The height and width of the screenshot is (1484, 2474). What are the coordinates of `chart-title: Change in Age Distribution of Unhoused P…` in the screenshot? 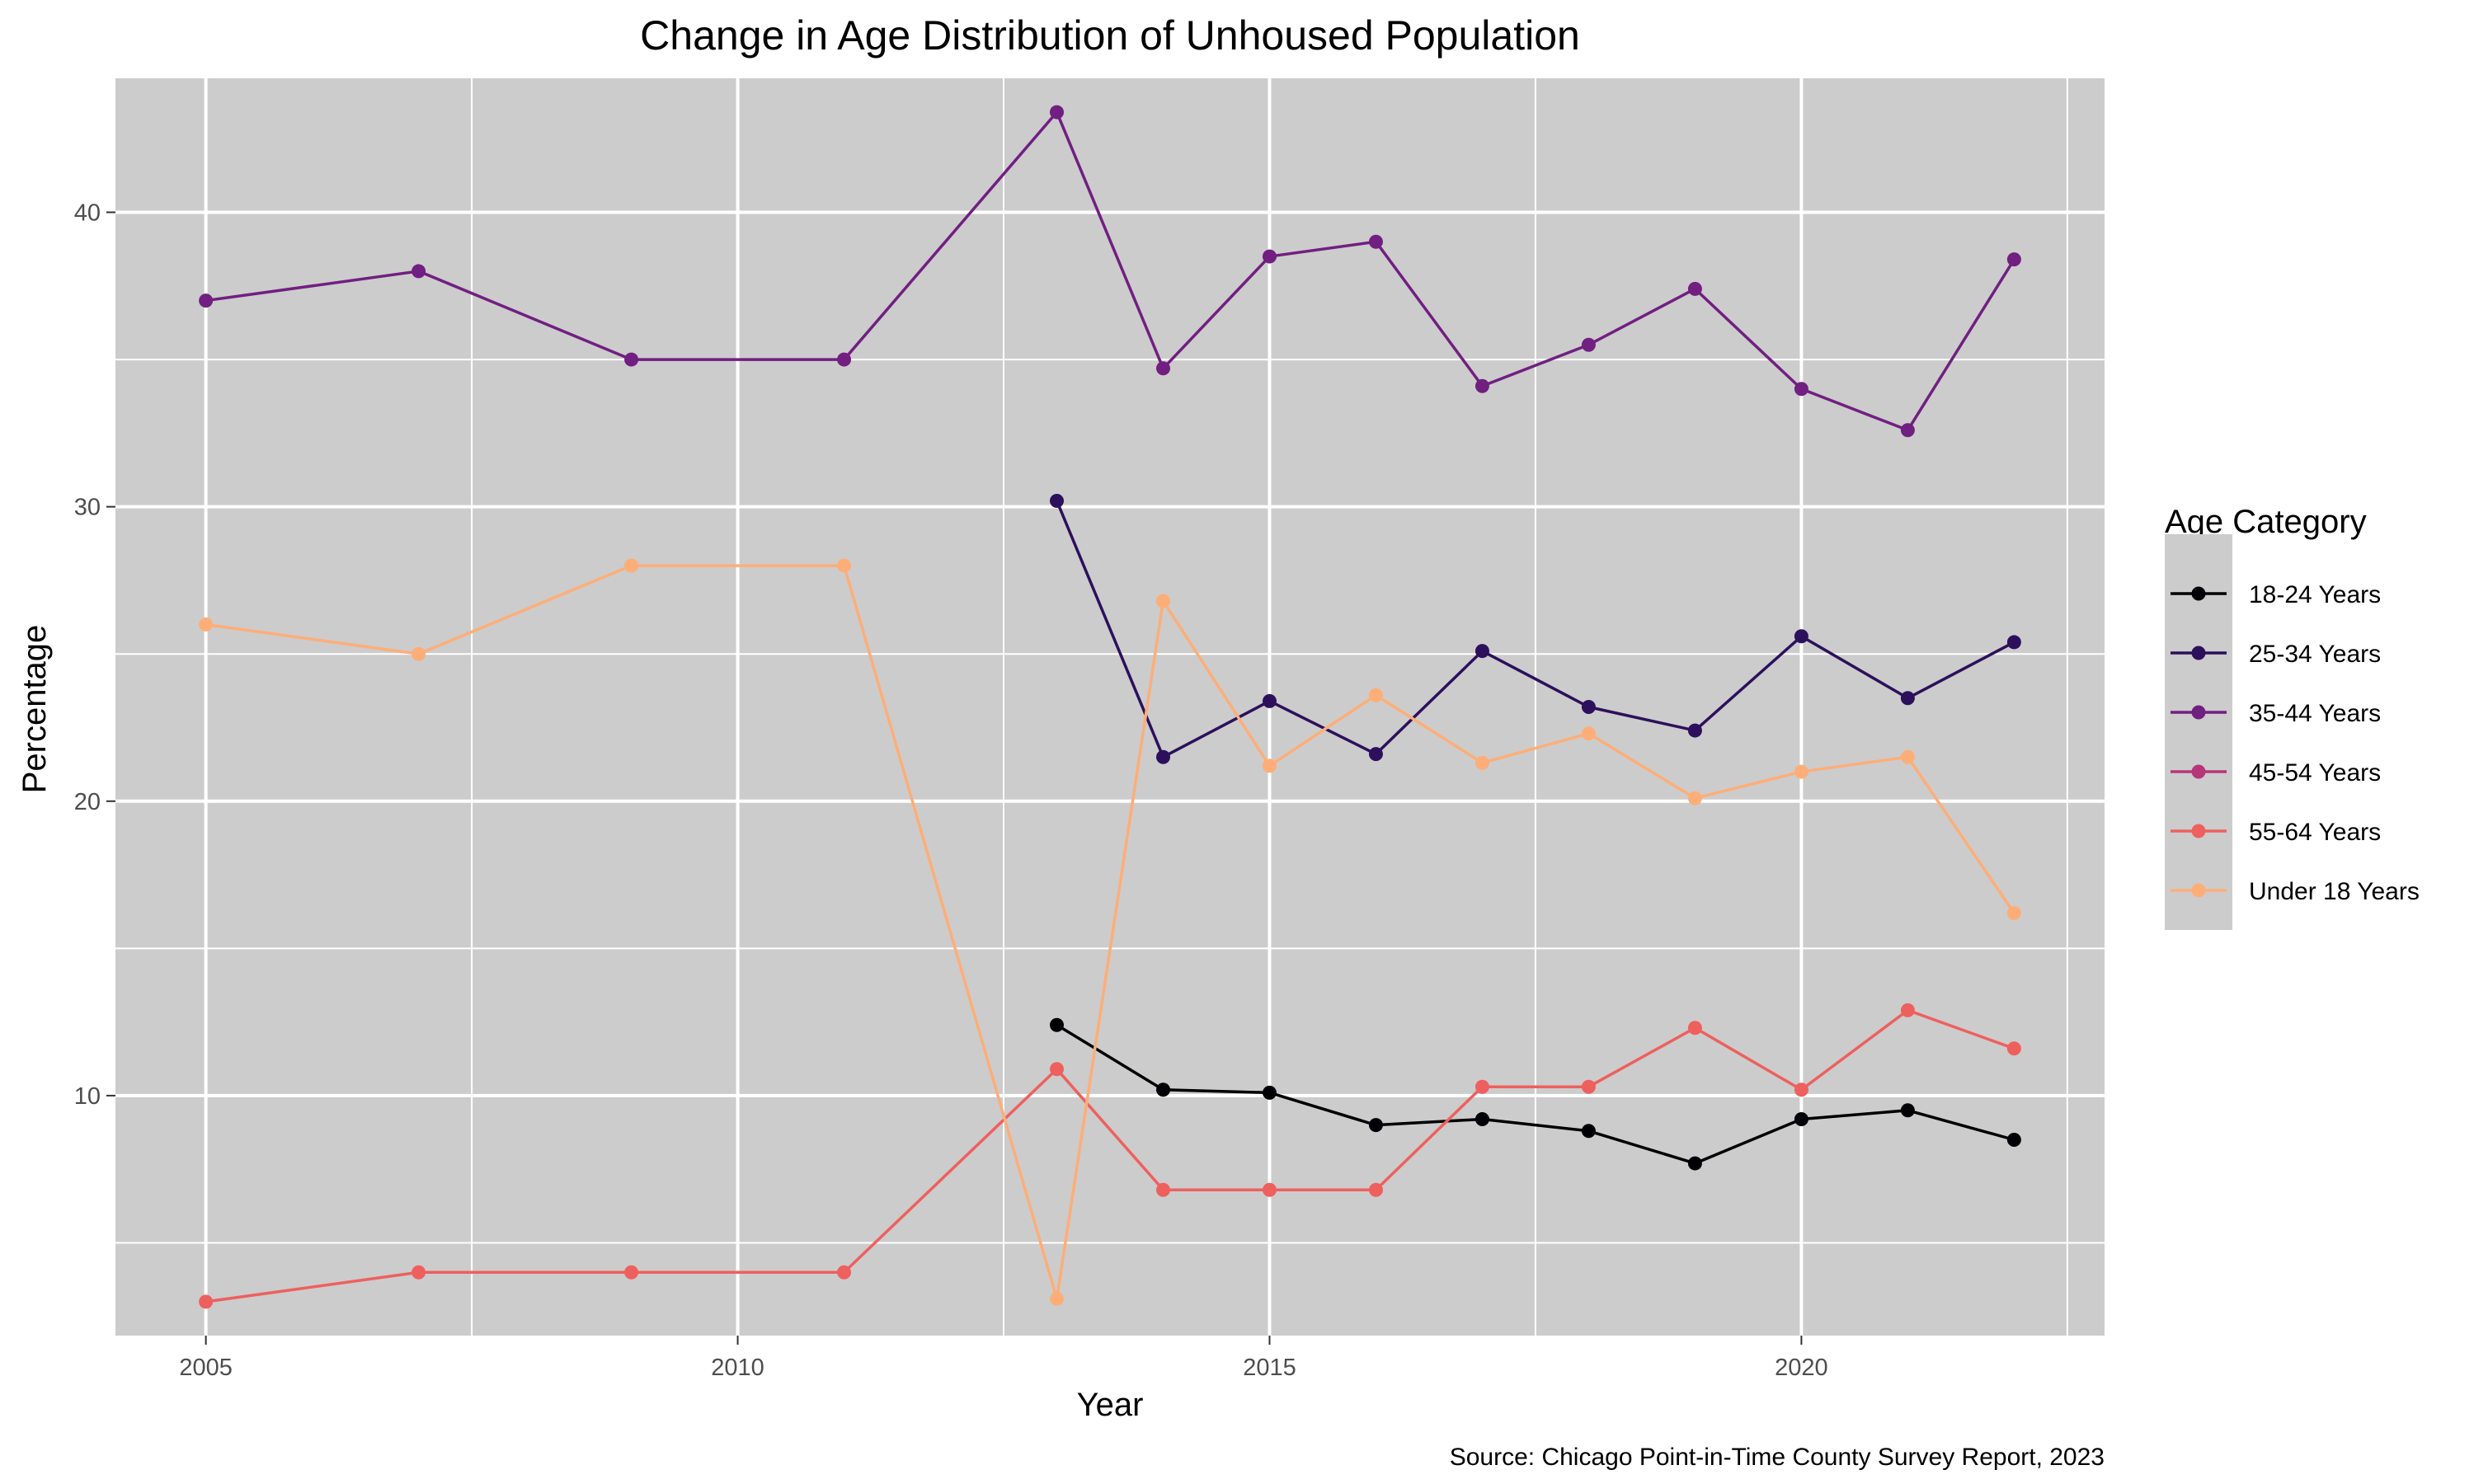 It's located at (1110, 35).